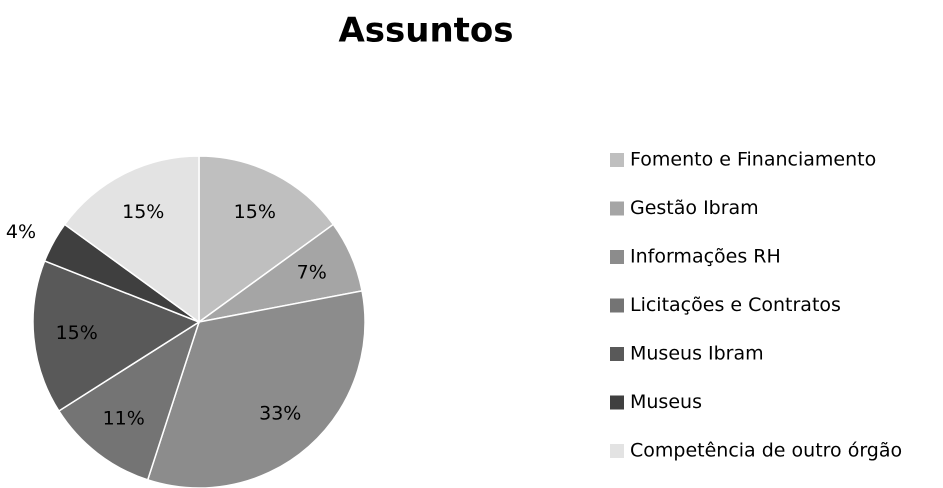  What do you see at coordinates (735, 305) in the screenshot?
I see `legend-label: Licitações e Contratos` at bounding box center [735, 305].